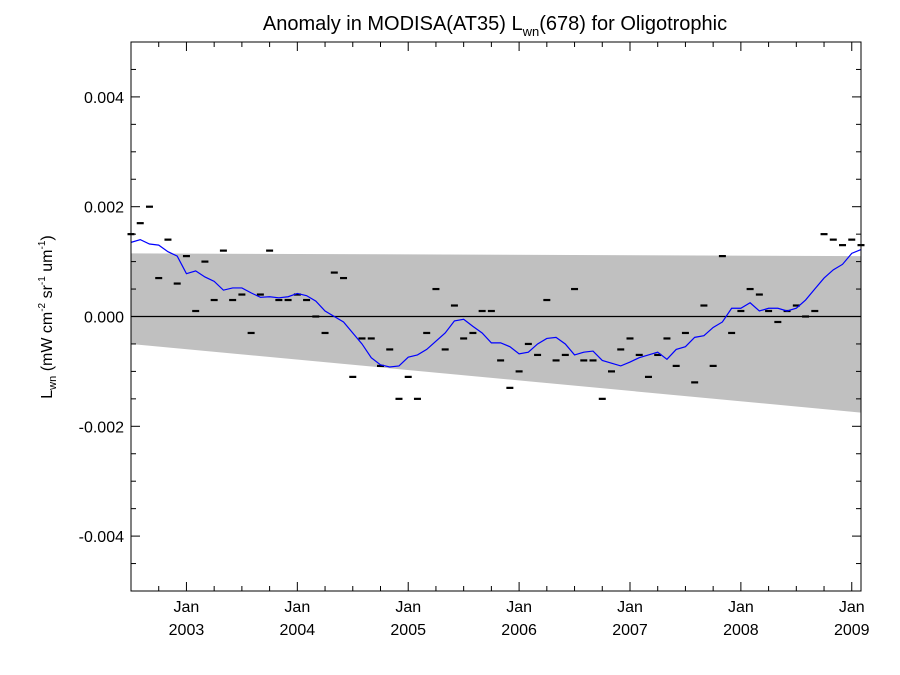 This screenshot has width=900, height=675. Describe the element at coordinates (393, 24) in the screenshot. I see `chart-title-pre: Anomaly in MODISA(AT35) L` at that location.